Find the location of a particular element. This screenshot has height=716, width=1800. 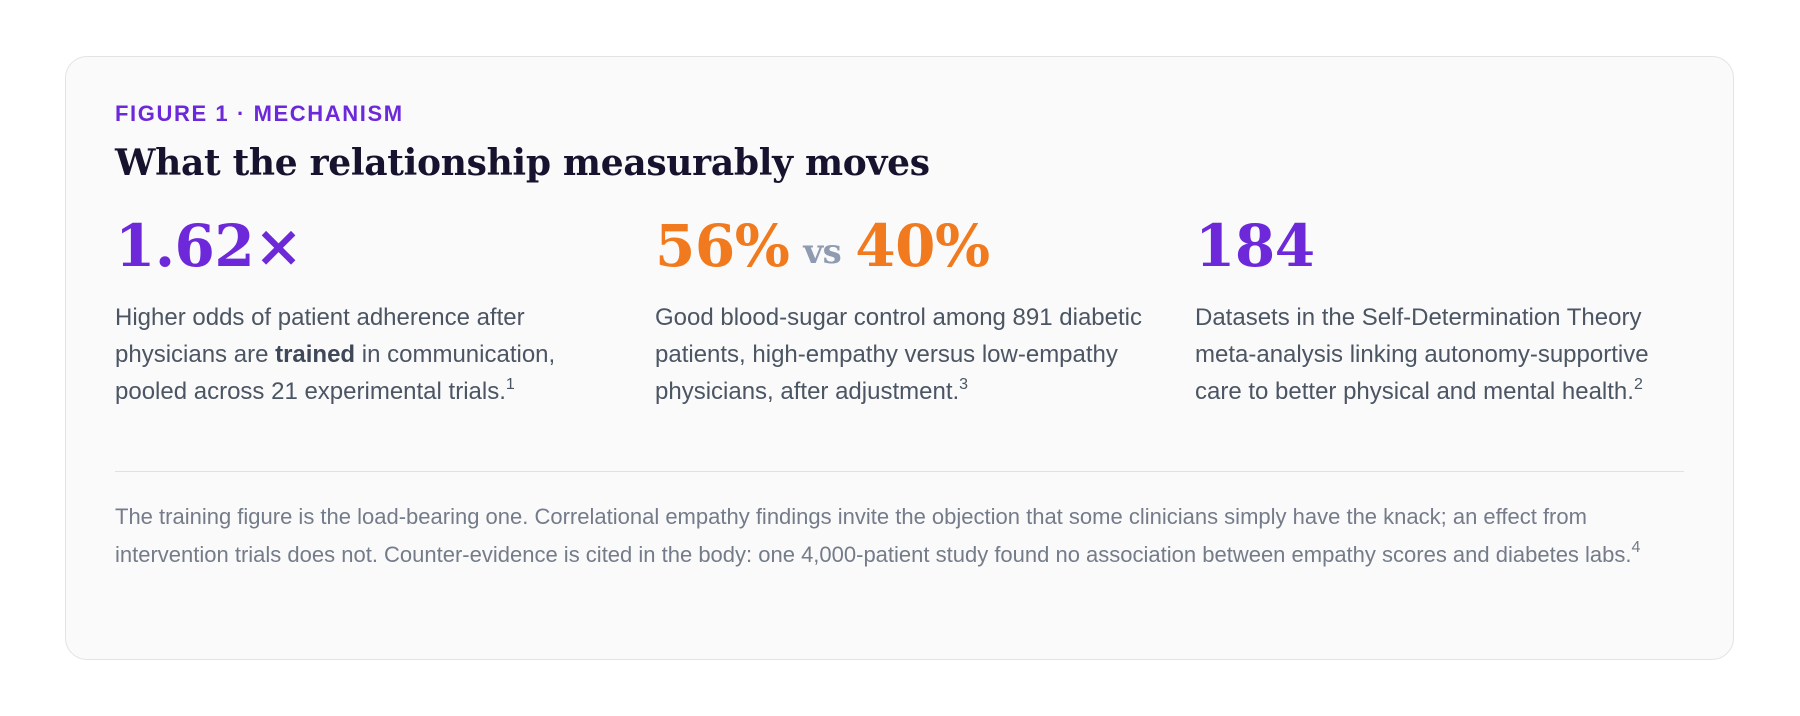

divider is located at coordinates (899, 471).